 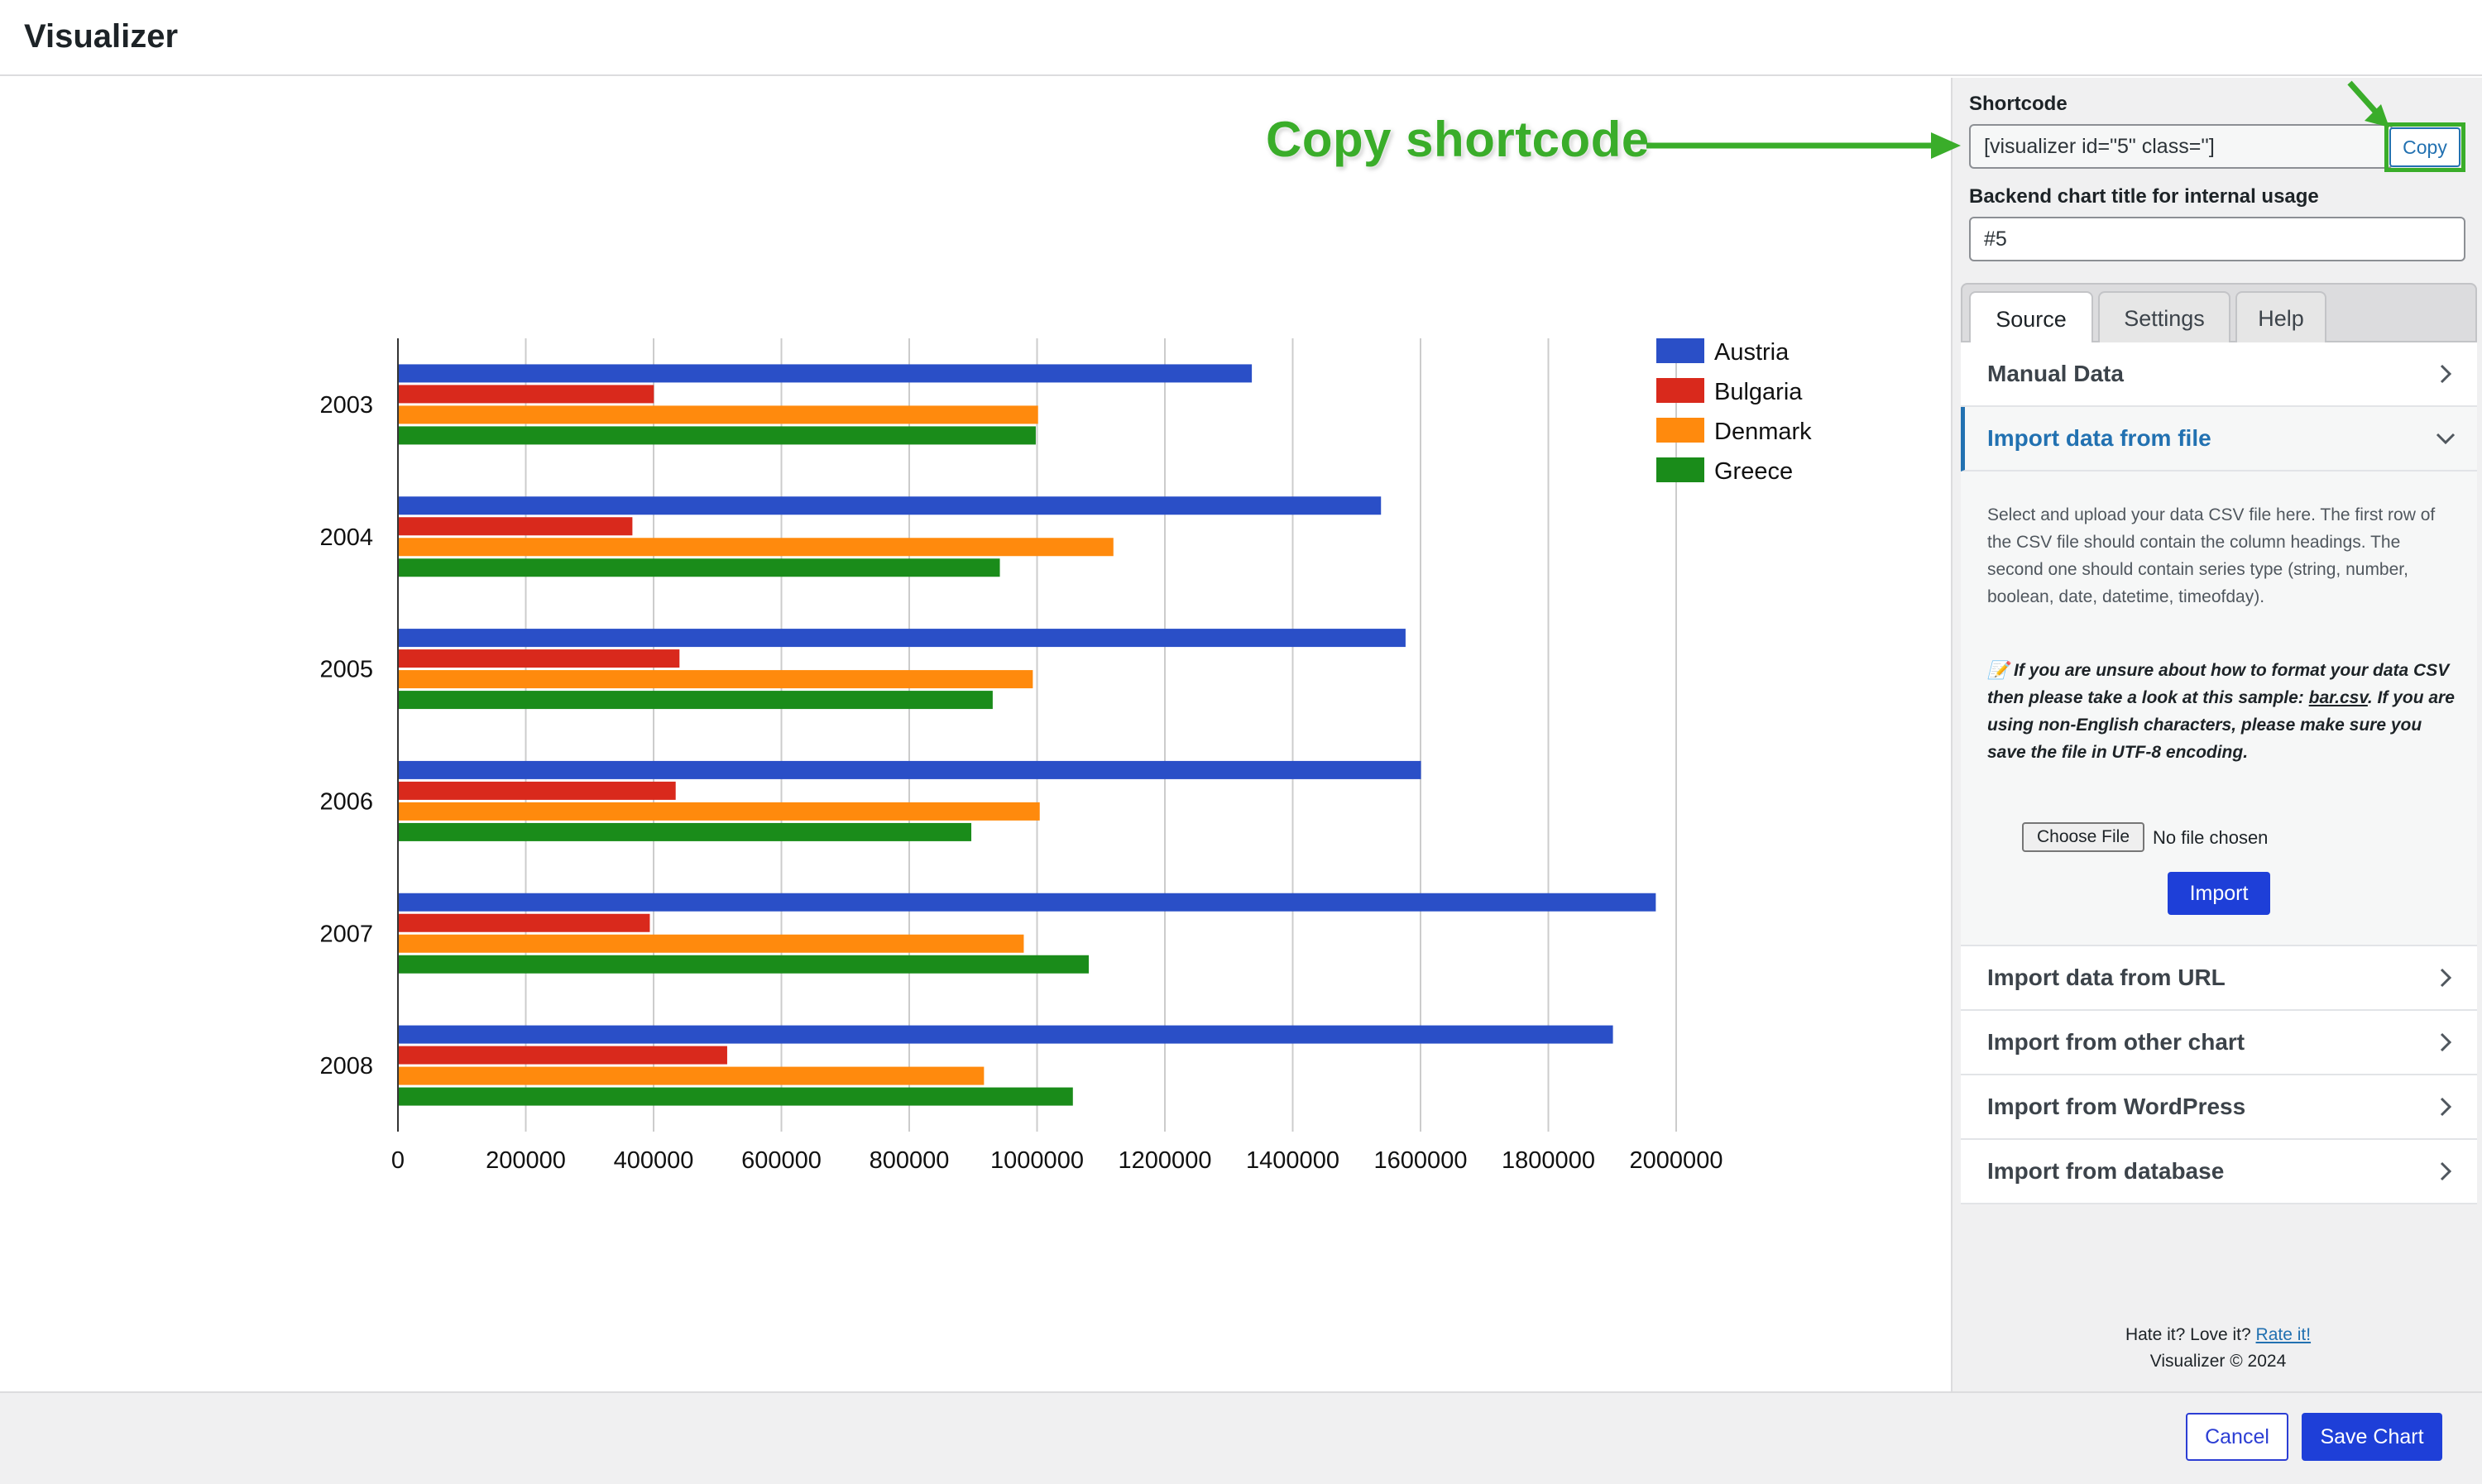 What do you see at coordinates (2190, 1334) in the screenshot?
I see `footer-prefix: Hate it? Love it?` at bounding box center [2190, 1334].